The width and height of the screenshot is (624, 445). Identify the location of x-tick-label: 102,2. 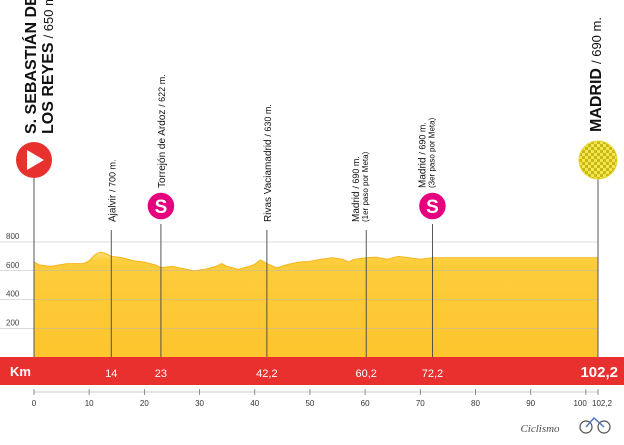
(602, 403).